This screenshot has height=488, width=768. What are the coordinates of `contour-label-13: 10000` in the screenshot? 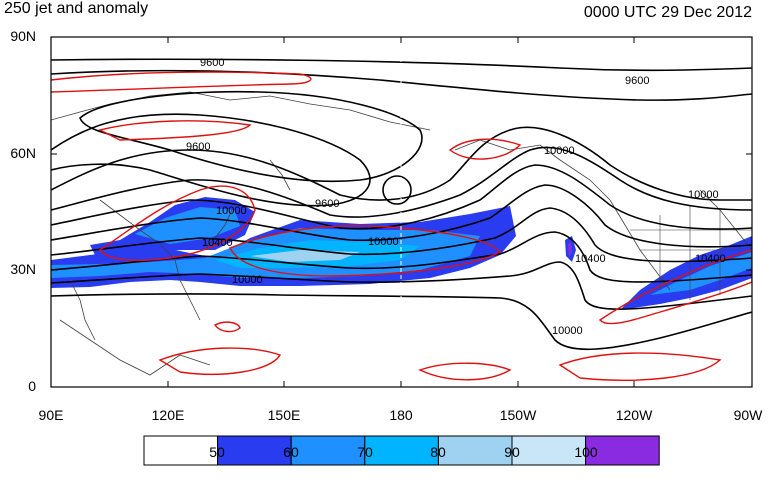 It's located at (567, 331).